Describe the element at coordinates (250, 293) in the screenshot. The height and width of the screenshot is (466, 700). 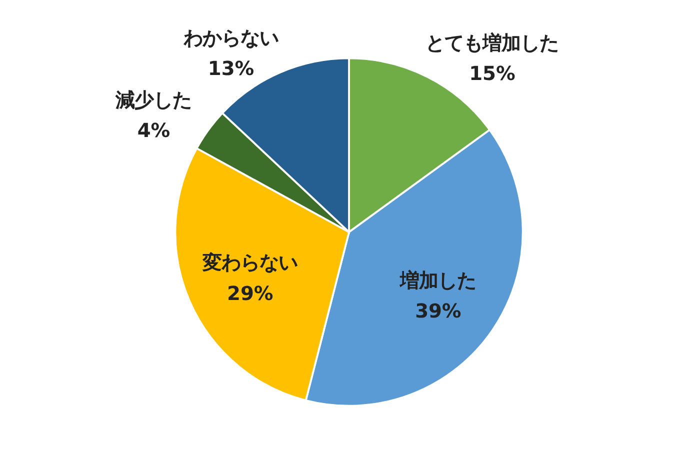
I see `data-label: 29%` at that location.